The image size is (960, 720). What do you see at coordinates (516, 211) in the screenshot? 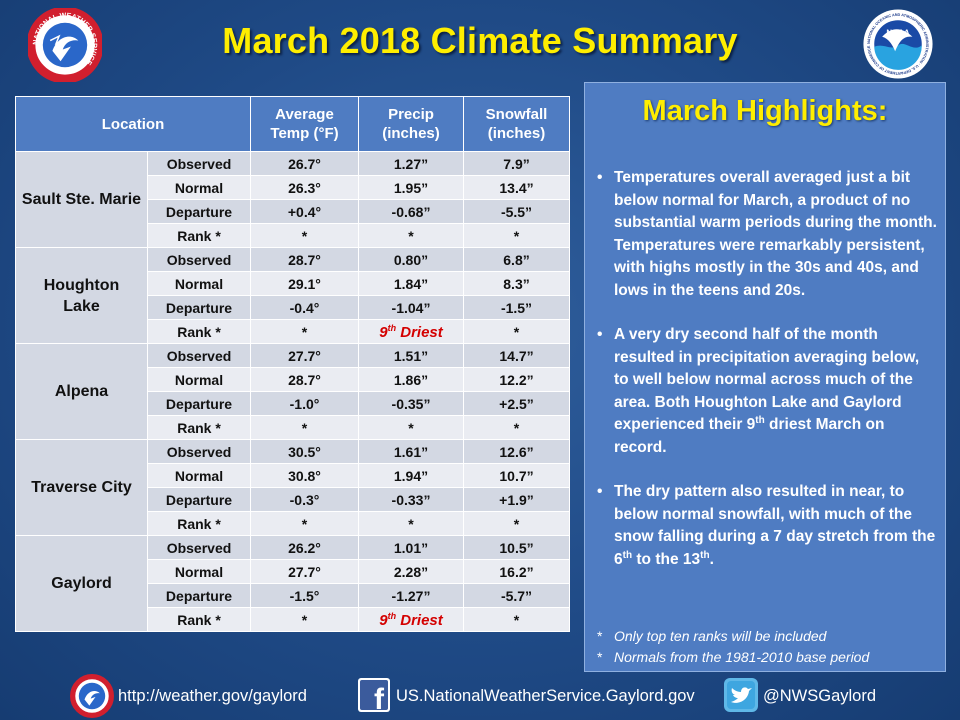
I see `snow-cell: -5.5”` at bounding box center [516, 211].